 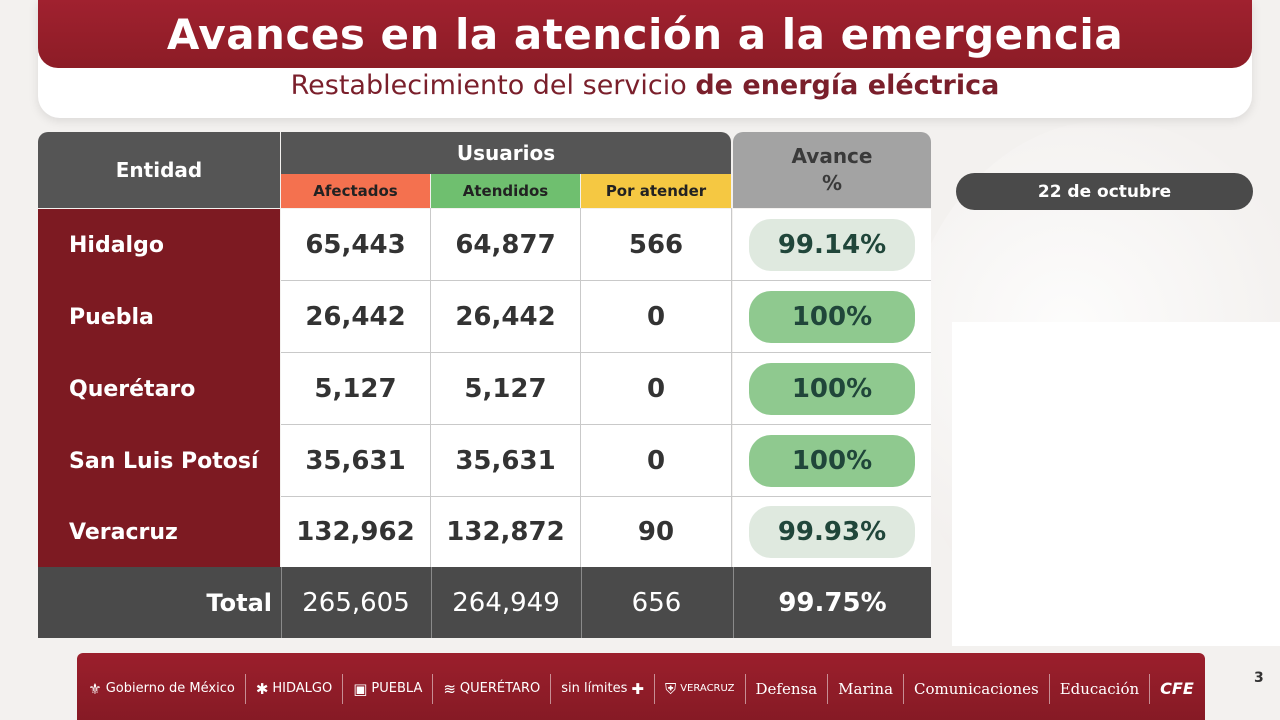 What do you see at coordinates (505, 245) in the screenshot?
I see `cell-atendidos: 64,877` at bounding box center [505, 245].